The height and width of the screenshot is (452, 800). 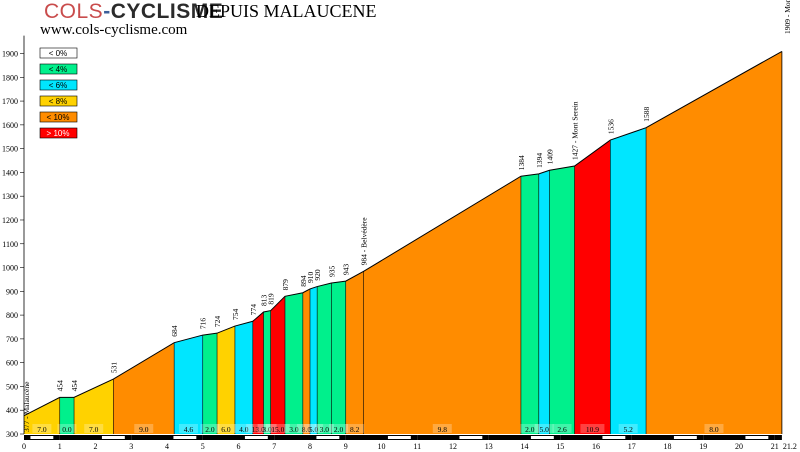 What do you see at coordinates (596, 446) in the screenshot?
I see `x-tick-label: 16` at bounding box center [596, 446].